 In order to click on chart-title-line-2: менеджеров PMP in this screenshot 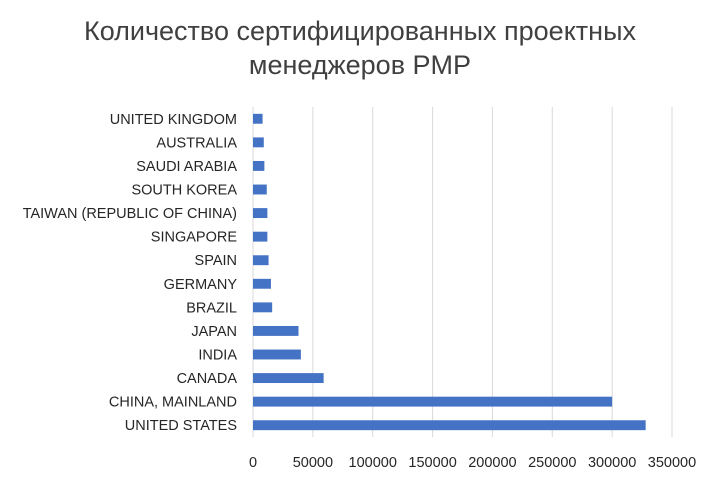, I will do `click(360, 65)`.